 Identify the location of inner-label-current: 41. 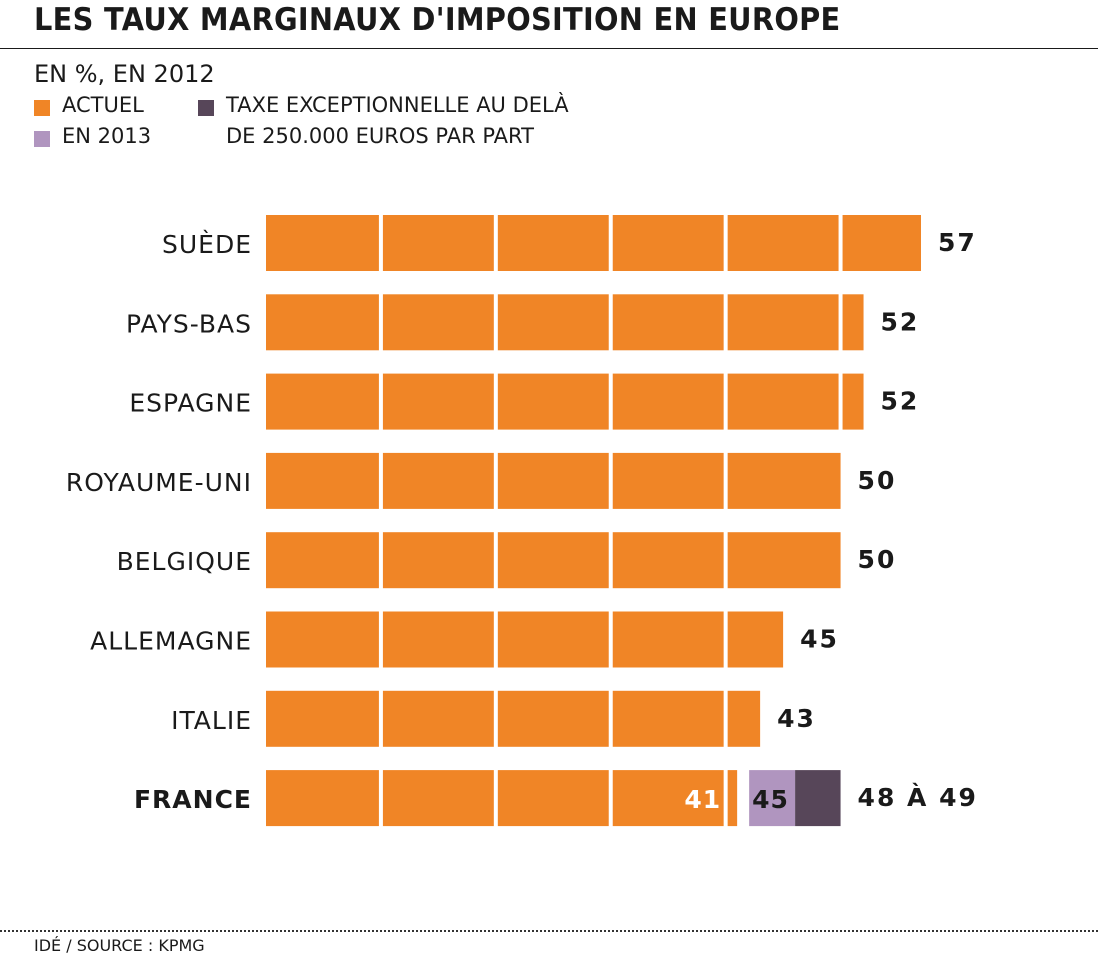
(702, 799).